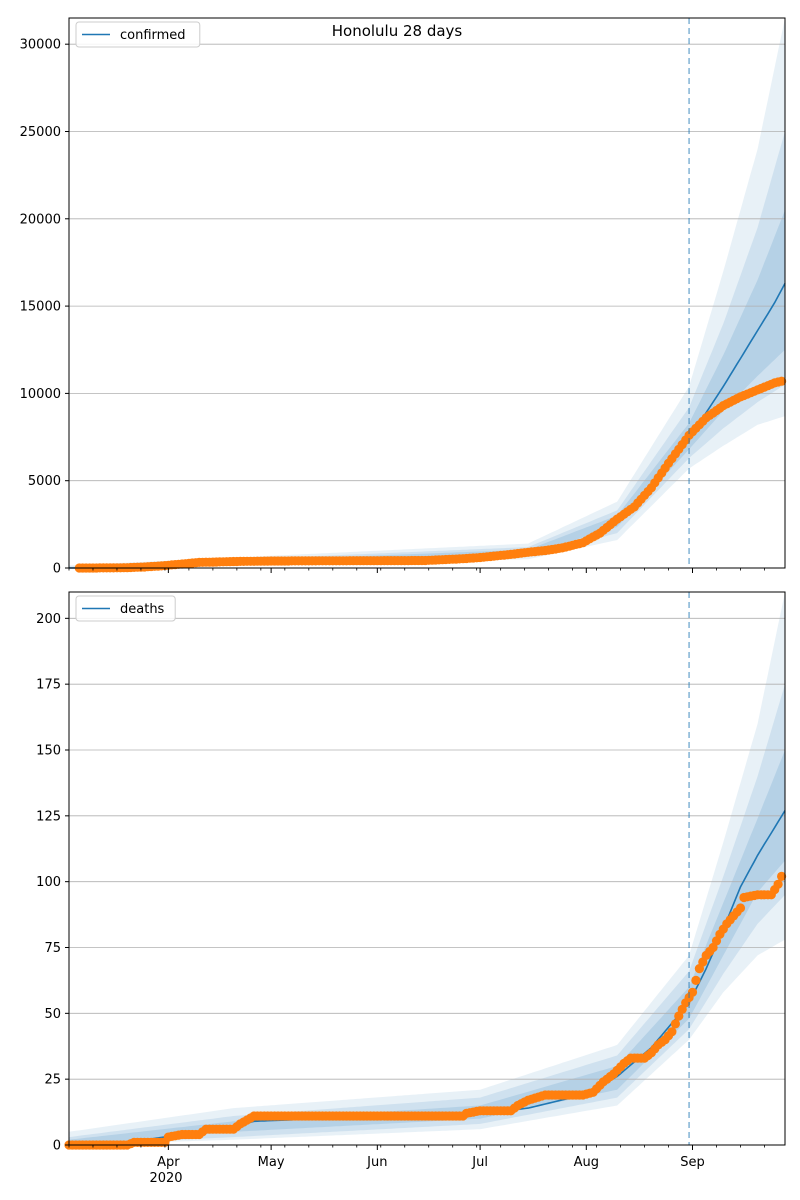 The height and width of the screenshot is (1200, 800). What do you see at coordinates (479, 1162) in the screenshot?
I see `x-tick-label: Jul` at bounding box center [479, 1162].